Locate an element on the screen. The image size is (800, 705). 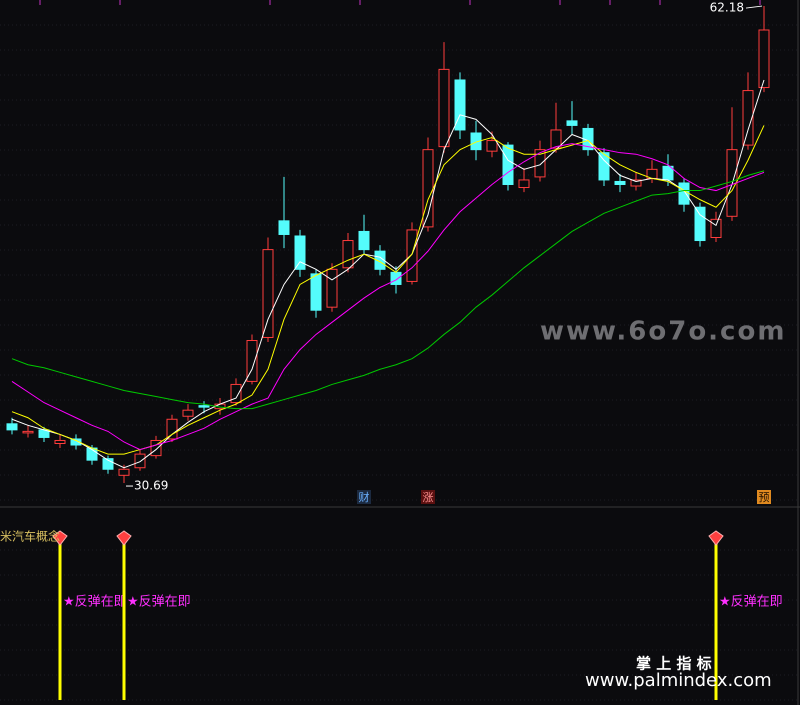
event-label: 涨 is located at coordinates (428, 497).